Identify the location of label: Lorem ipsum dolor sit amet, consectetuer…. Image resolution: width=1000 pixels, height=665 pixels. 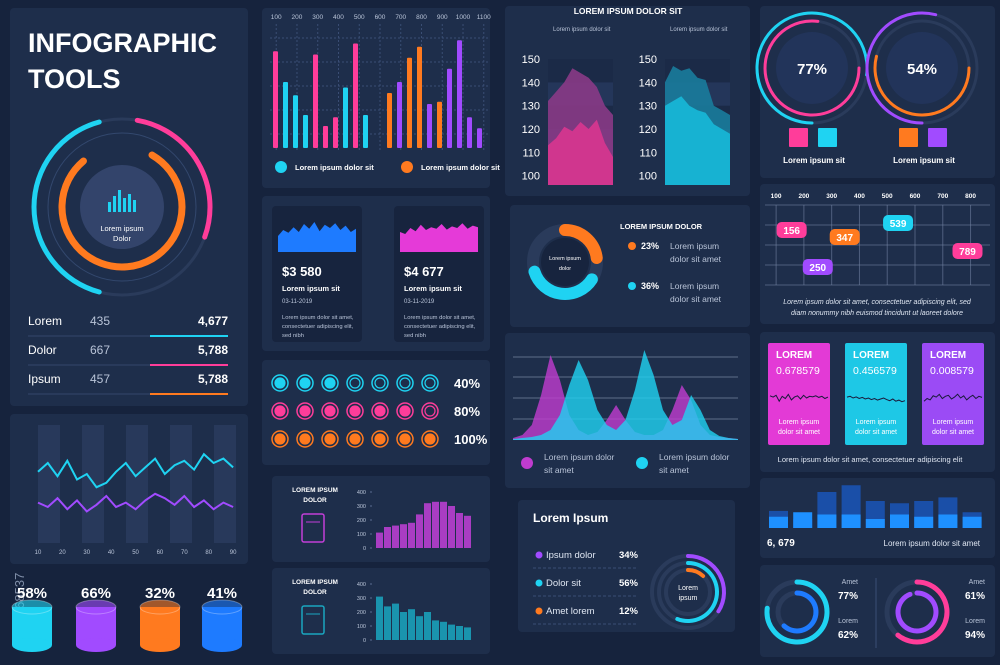
(877, 302).